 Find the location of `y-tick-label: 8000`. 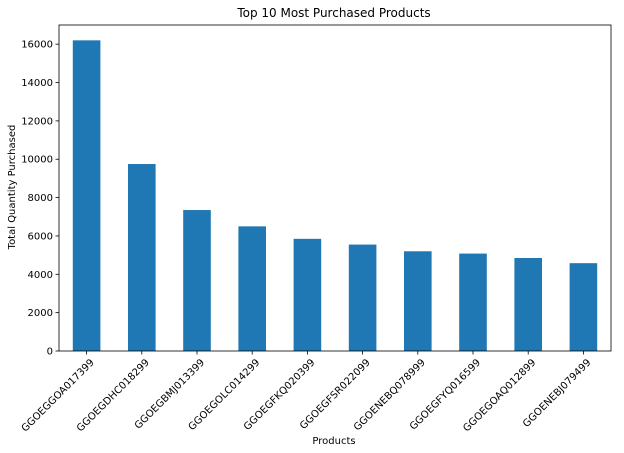

y-tick-label: 8000 is located at coordinates (40, 198).